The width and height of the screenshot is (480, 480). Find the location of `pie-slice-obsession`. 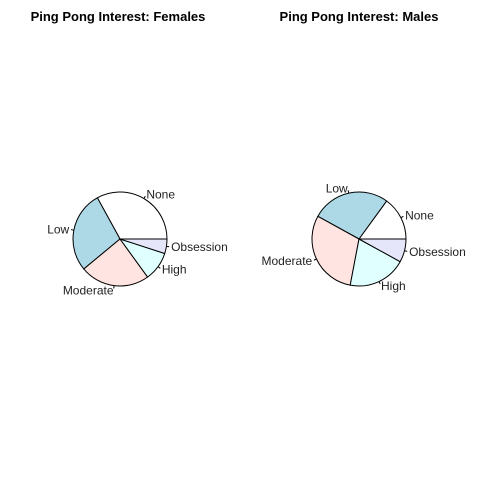

pie-slice-obsession is located at coordinates (382, 250).